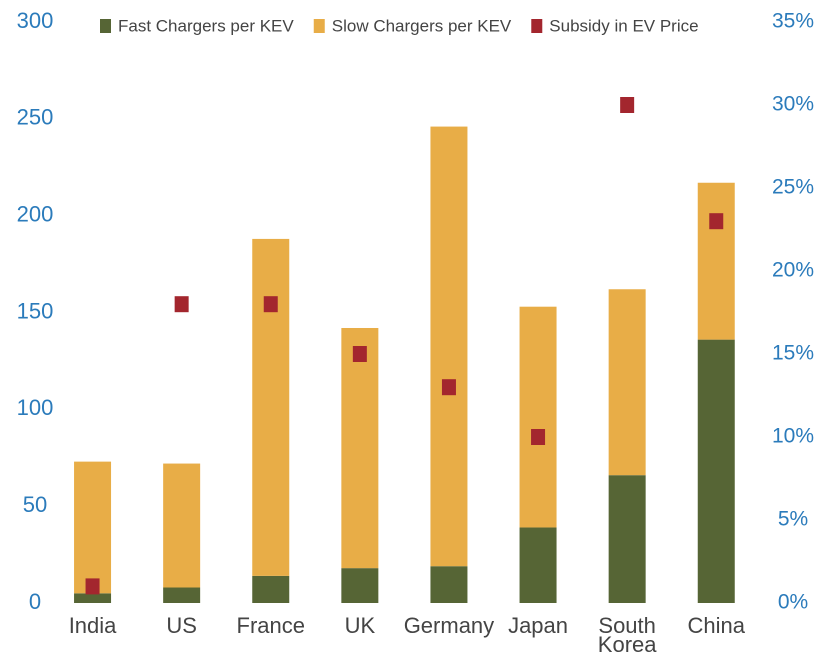 The height and width of the screenshot is (657, 819). What do you see at coordinates (92, 625) in the screenshot?
I see `x-tick-label: India` at bounding box center [92, 625].